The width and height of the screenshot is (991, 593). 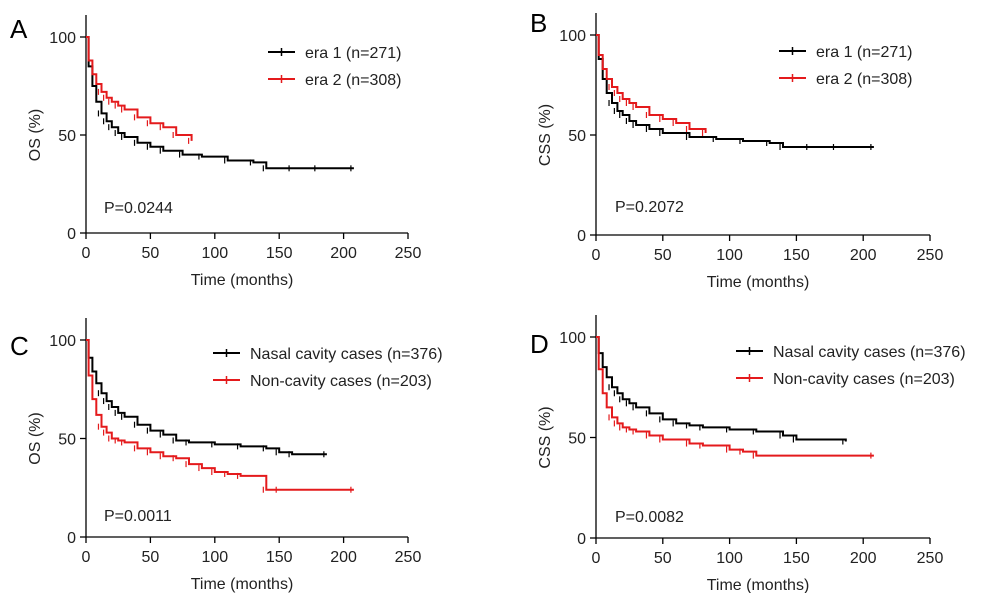 I want to click on p-value-annotation: P=0.0082, so click(x=649, y=517).